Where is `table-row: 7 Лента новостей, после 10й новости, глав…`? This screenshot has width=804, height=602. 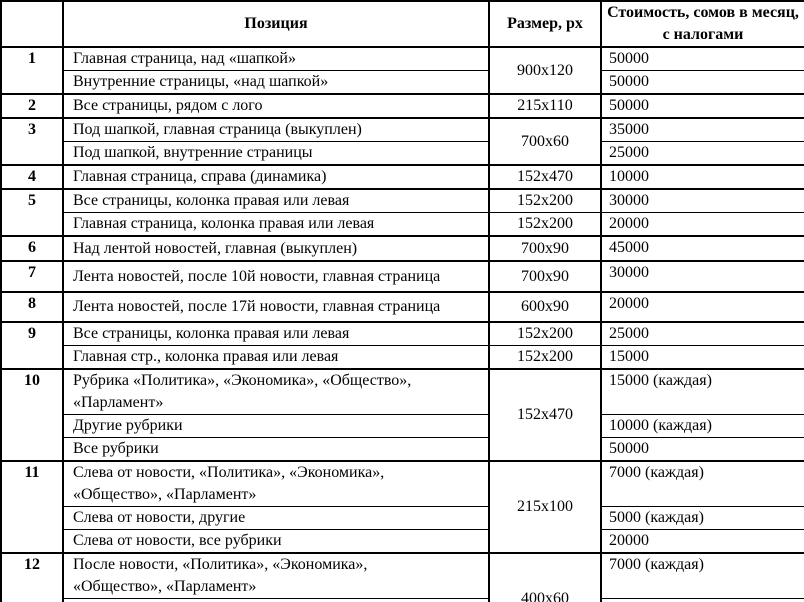
table-row: 7 Лента новостей, после 10й новости, глав… is located at coordinates (402, 276).